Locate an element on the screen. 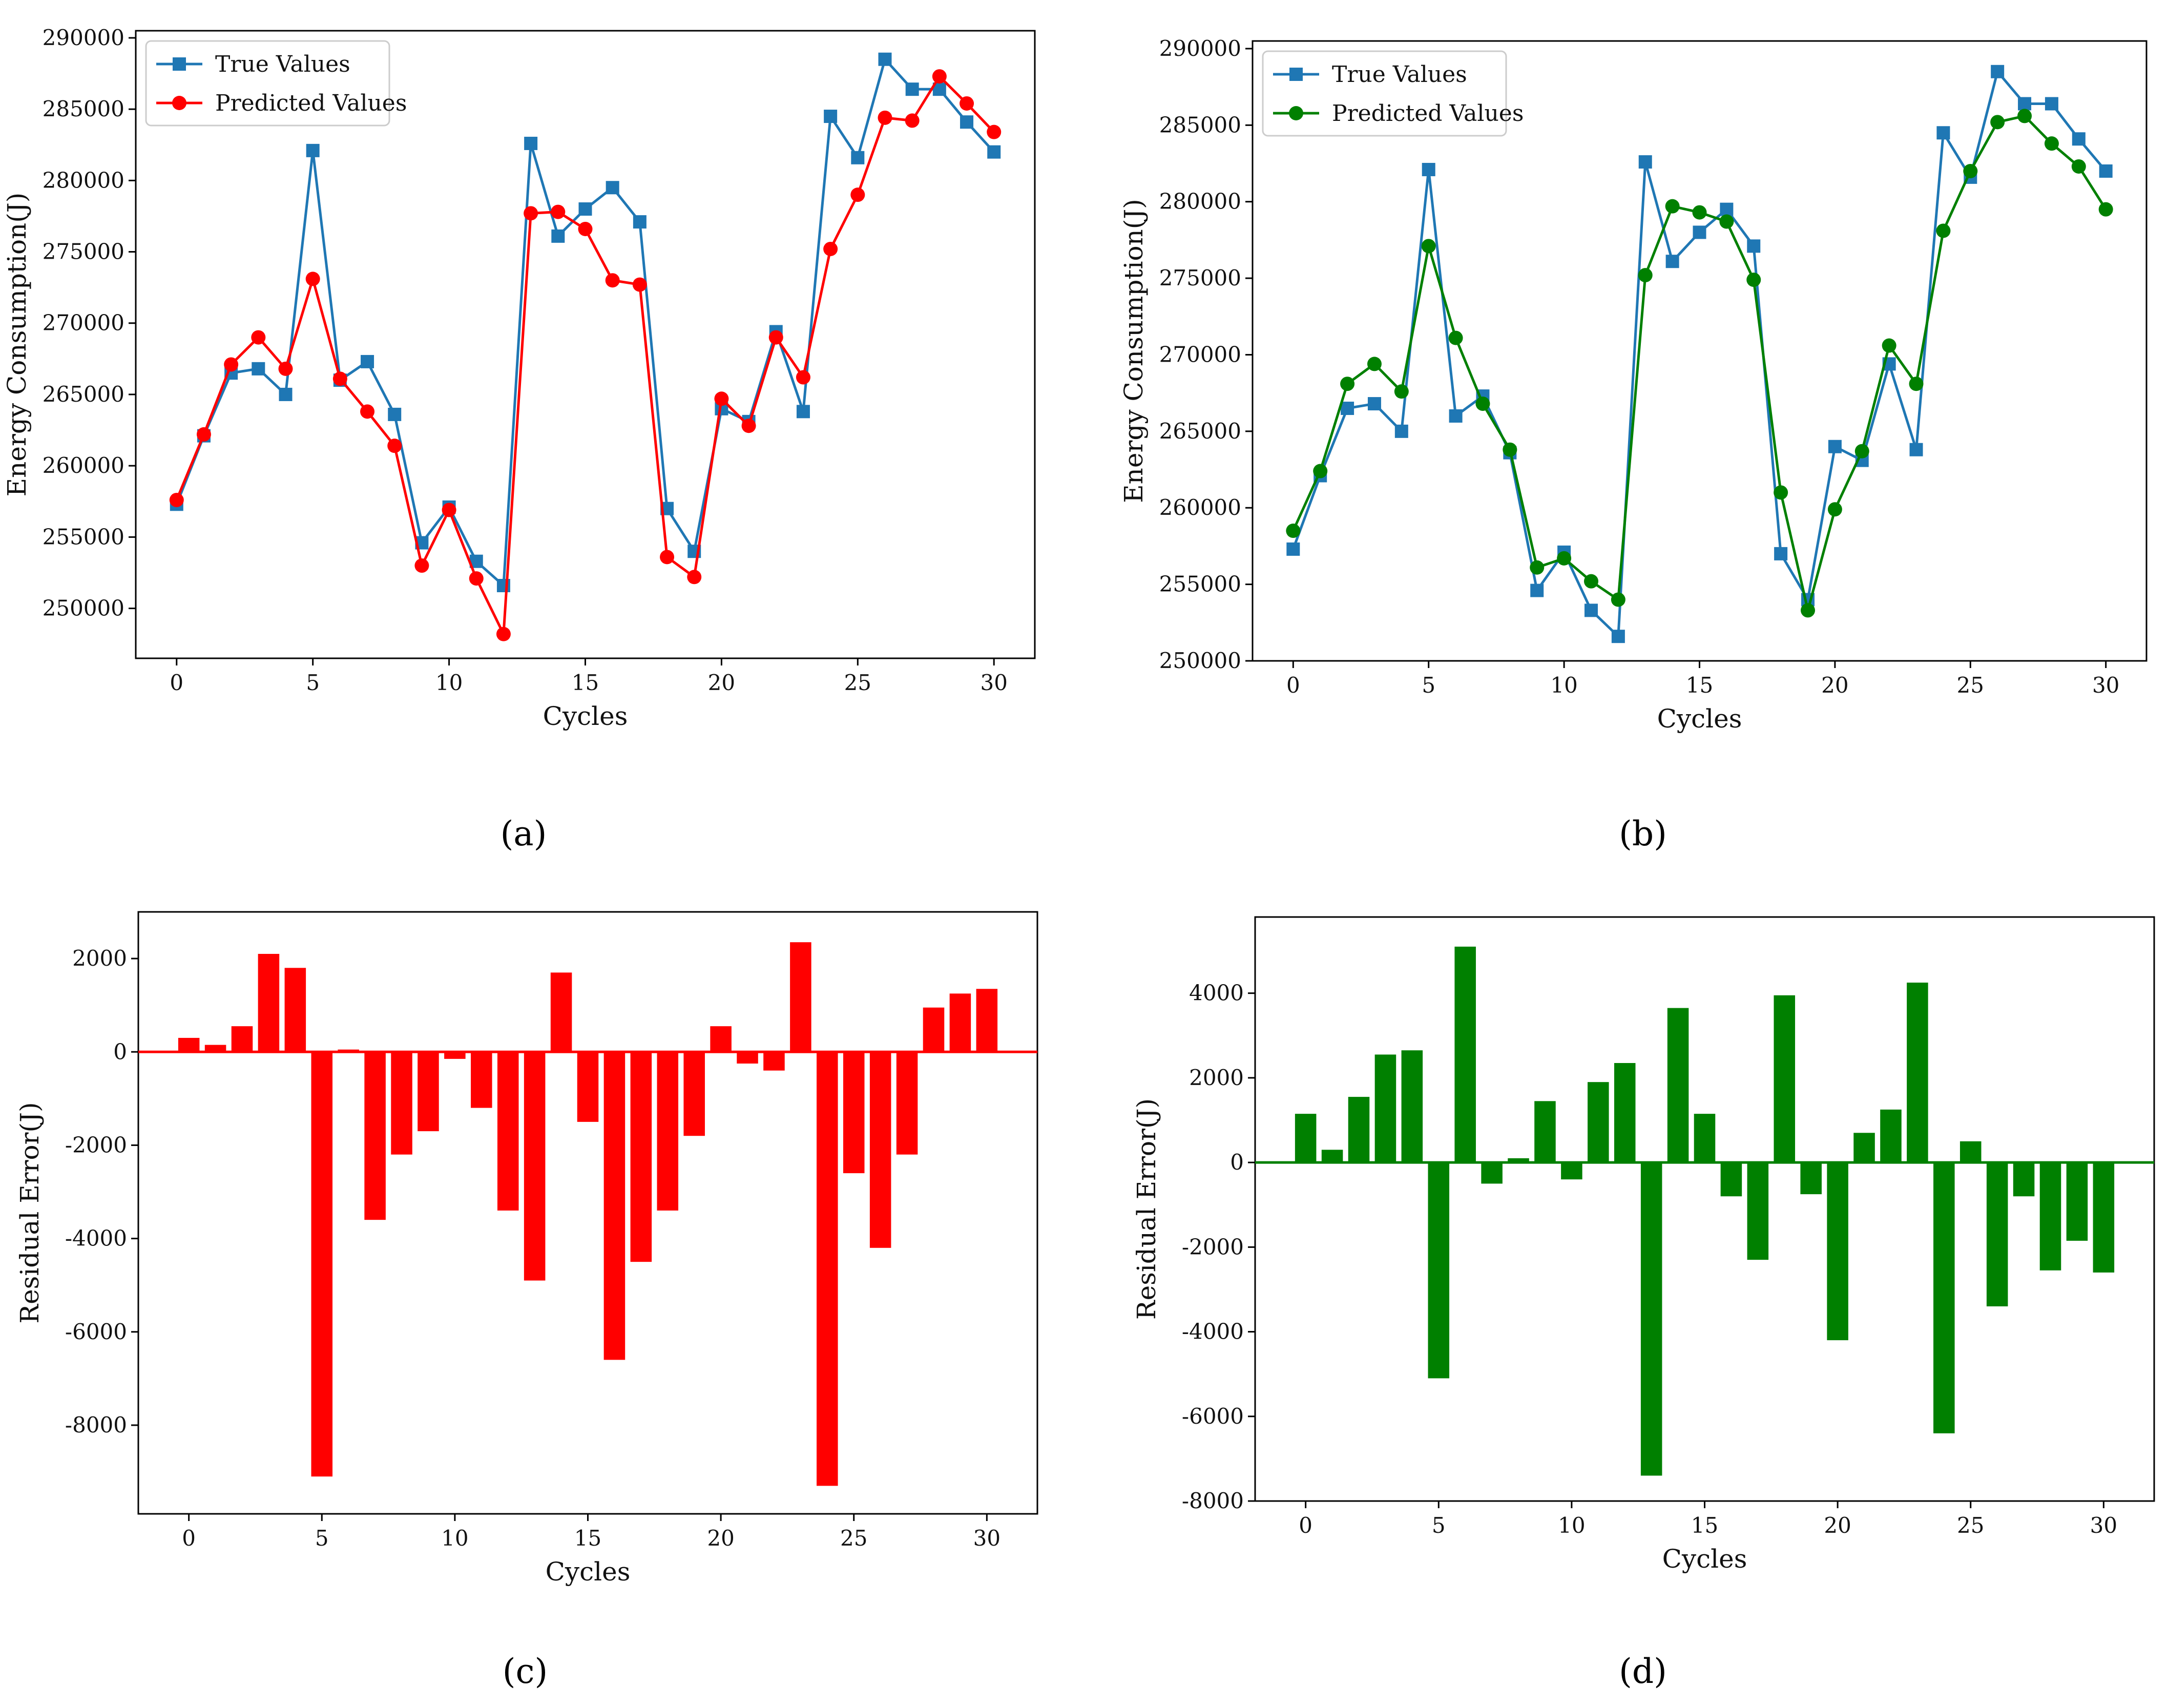 This screenshot has width=2168, height=1708. legend-label: True Values is located at coordinates (282, 64).